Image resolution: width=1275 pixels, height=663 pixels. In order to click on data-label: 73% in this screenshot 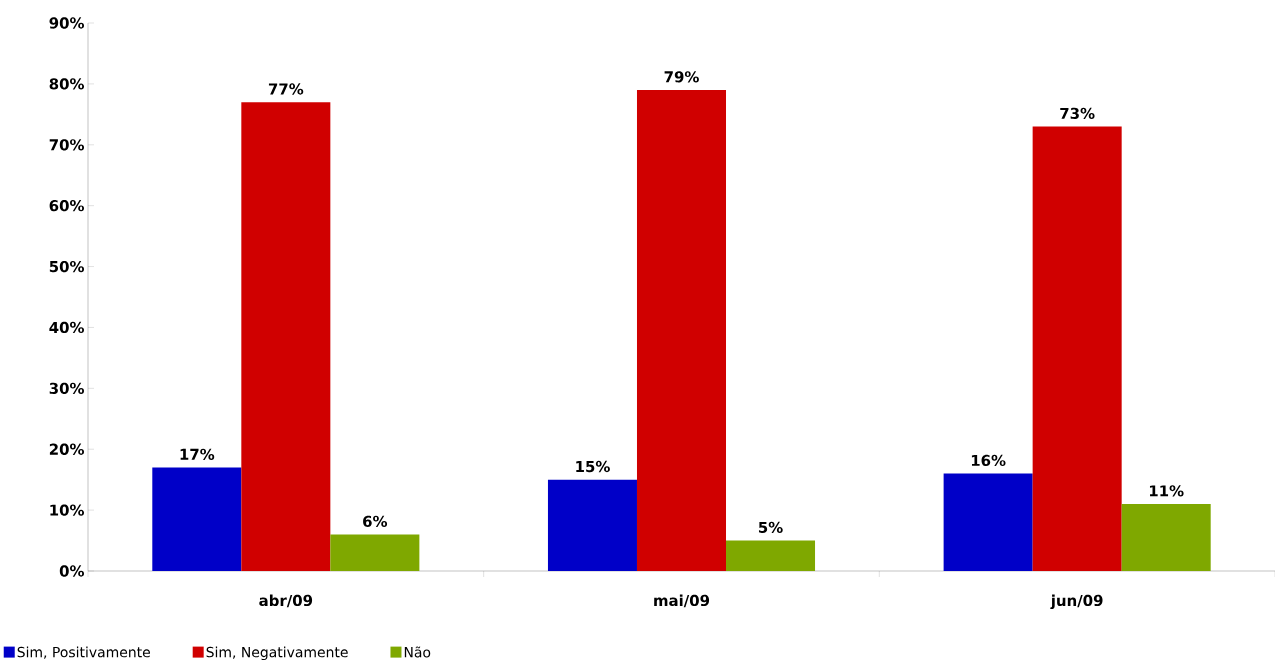, I will do `click(1077, 113)`.